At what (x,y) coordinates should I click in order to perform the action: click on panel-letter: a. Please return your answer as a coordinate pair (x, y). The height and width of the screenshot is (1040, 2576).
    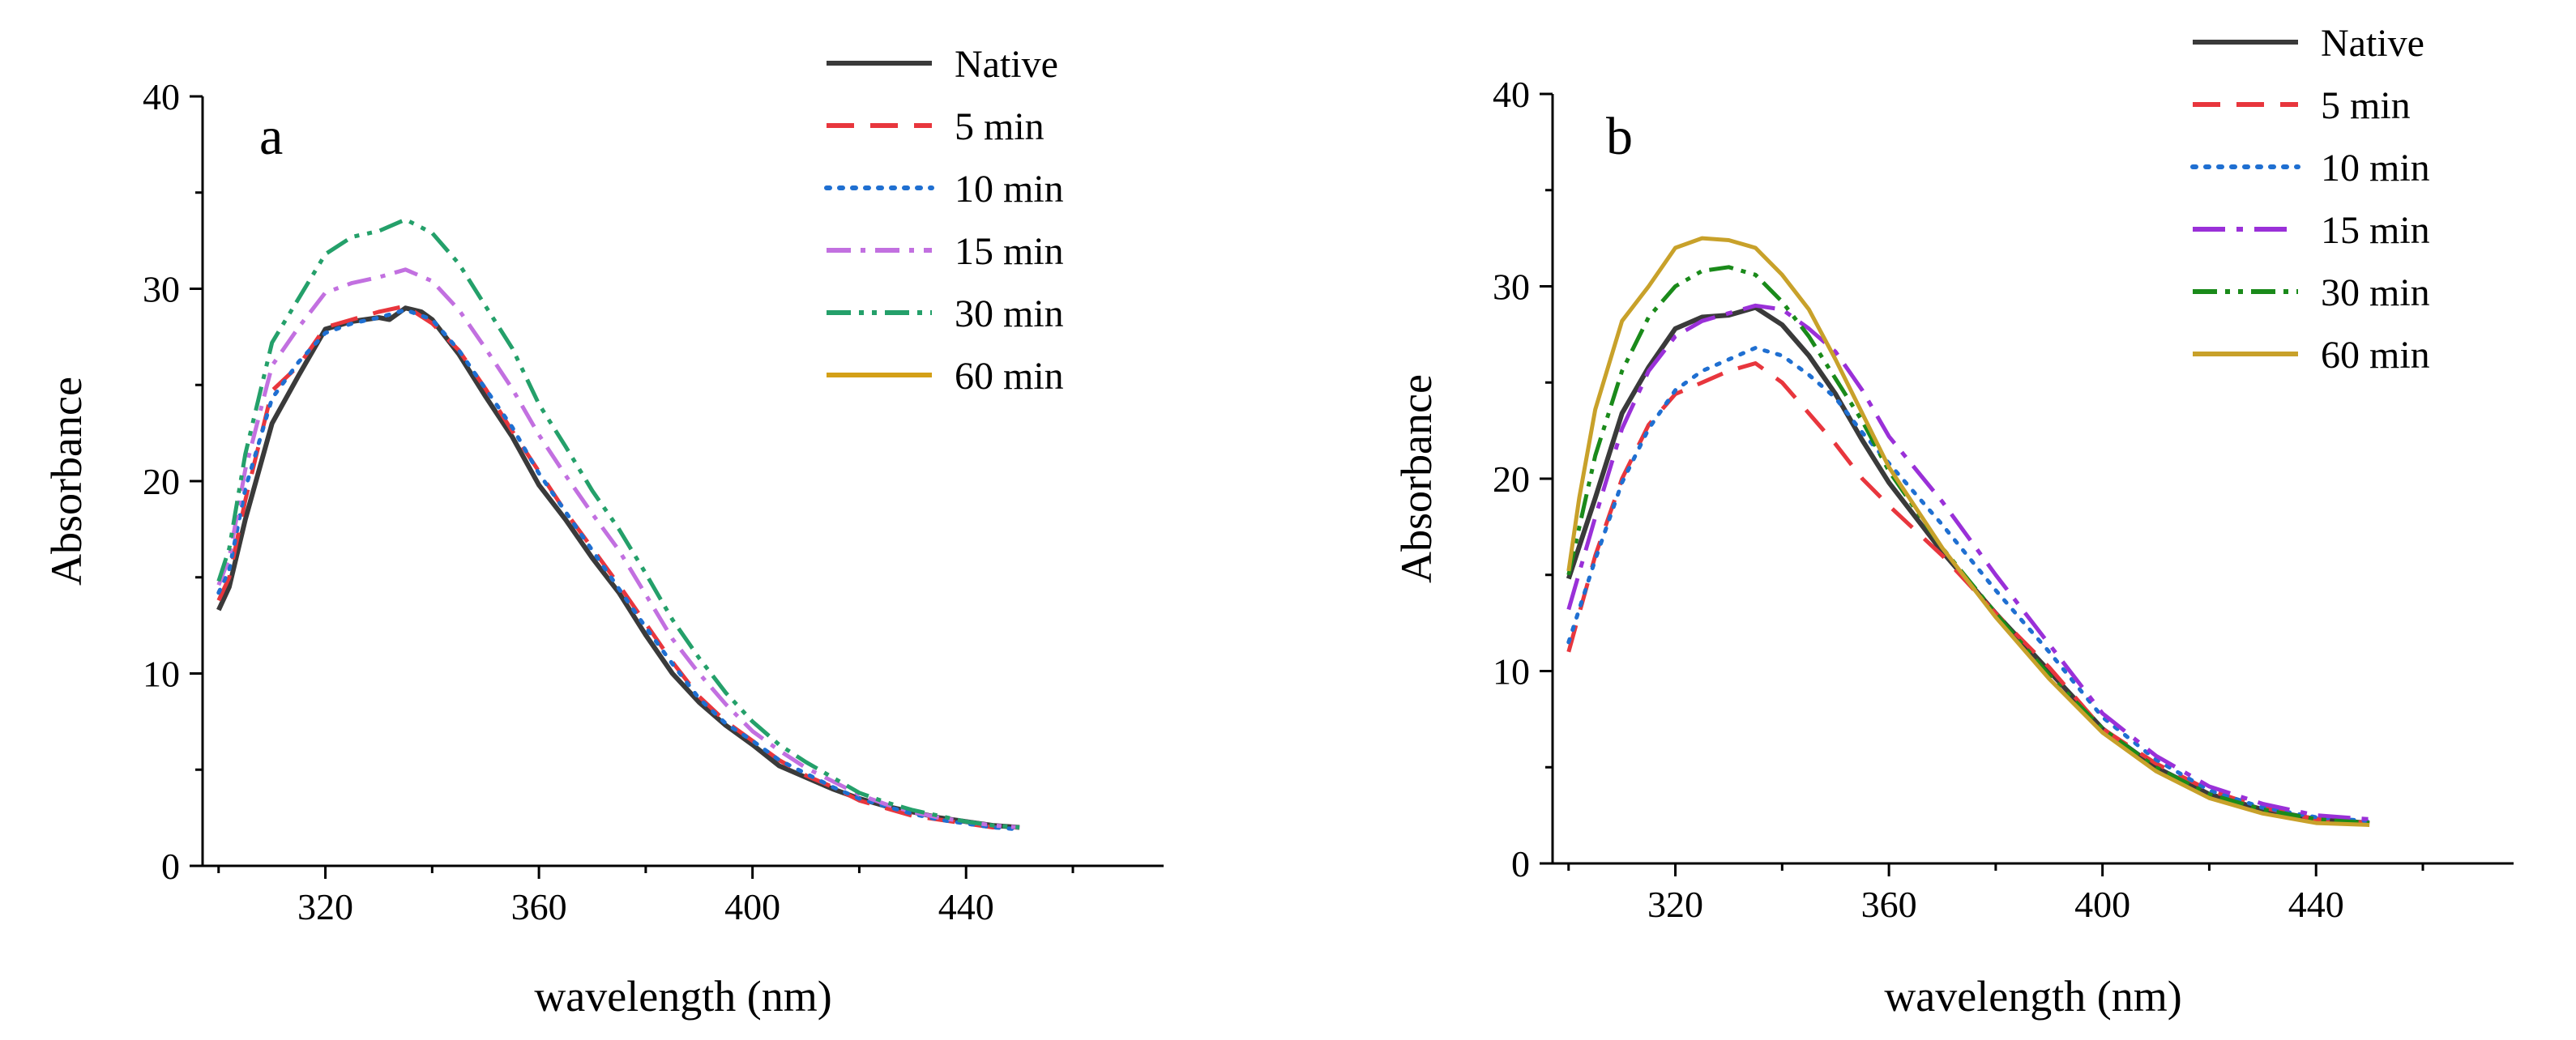
    Looking at the image, I should click on (271, 136).